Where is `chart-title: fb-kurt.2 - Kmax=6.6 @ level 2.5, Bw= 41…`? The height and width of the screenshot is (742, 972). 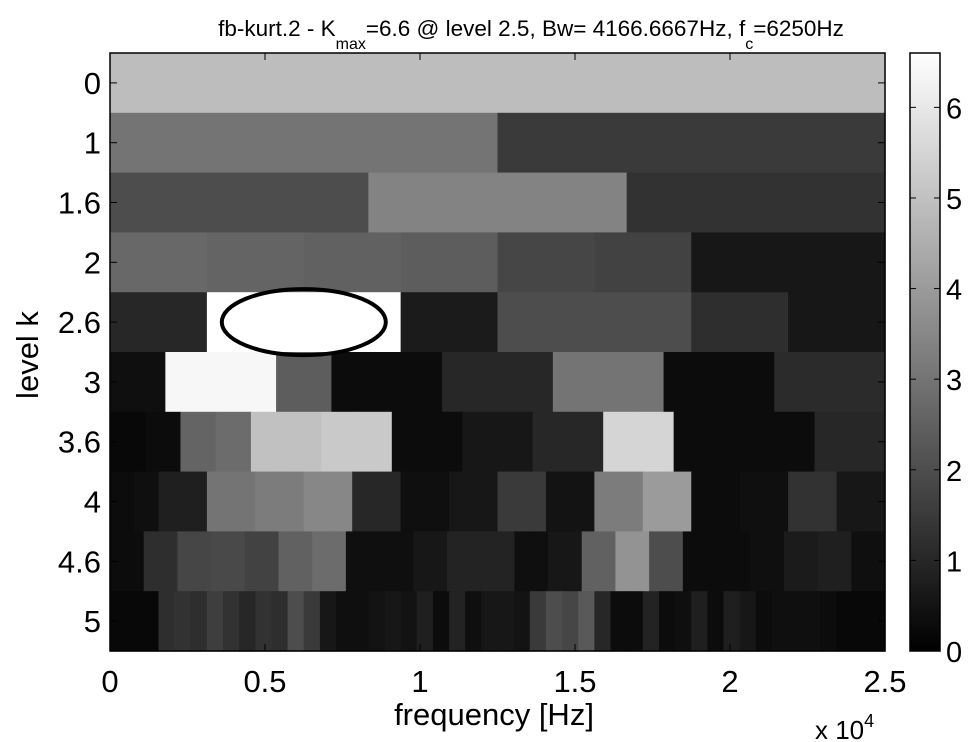 chart-title: fb-kurt.2 - Kmax=6.6 @ level 2.5, Bw= 41… is located at coordinates (531, 34).